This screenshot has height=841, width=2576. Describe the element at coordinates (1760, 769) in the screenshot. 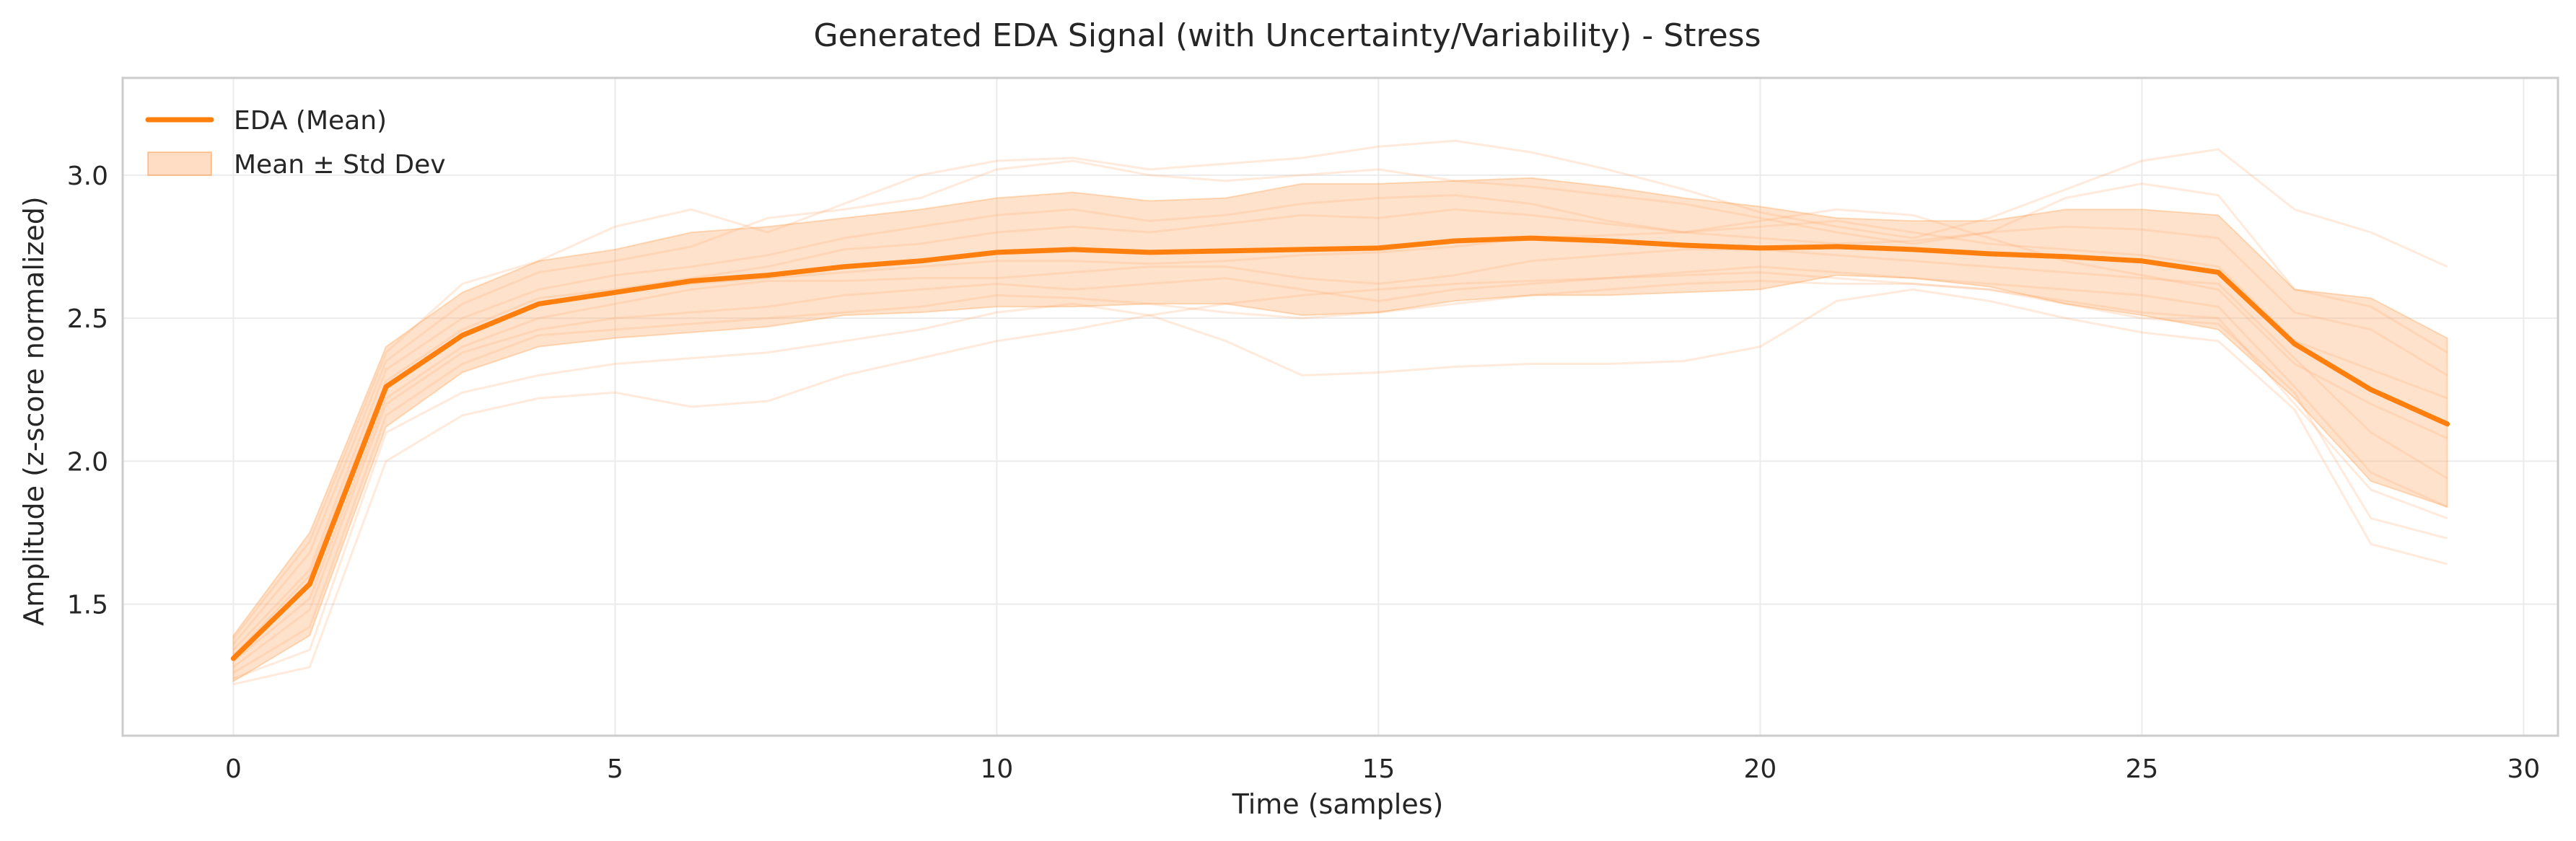

I see `x-tick-label: 20` at that location.